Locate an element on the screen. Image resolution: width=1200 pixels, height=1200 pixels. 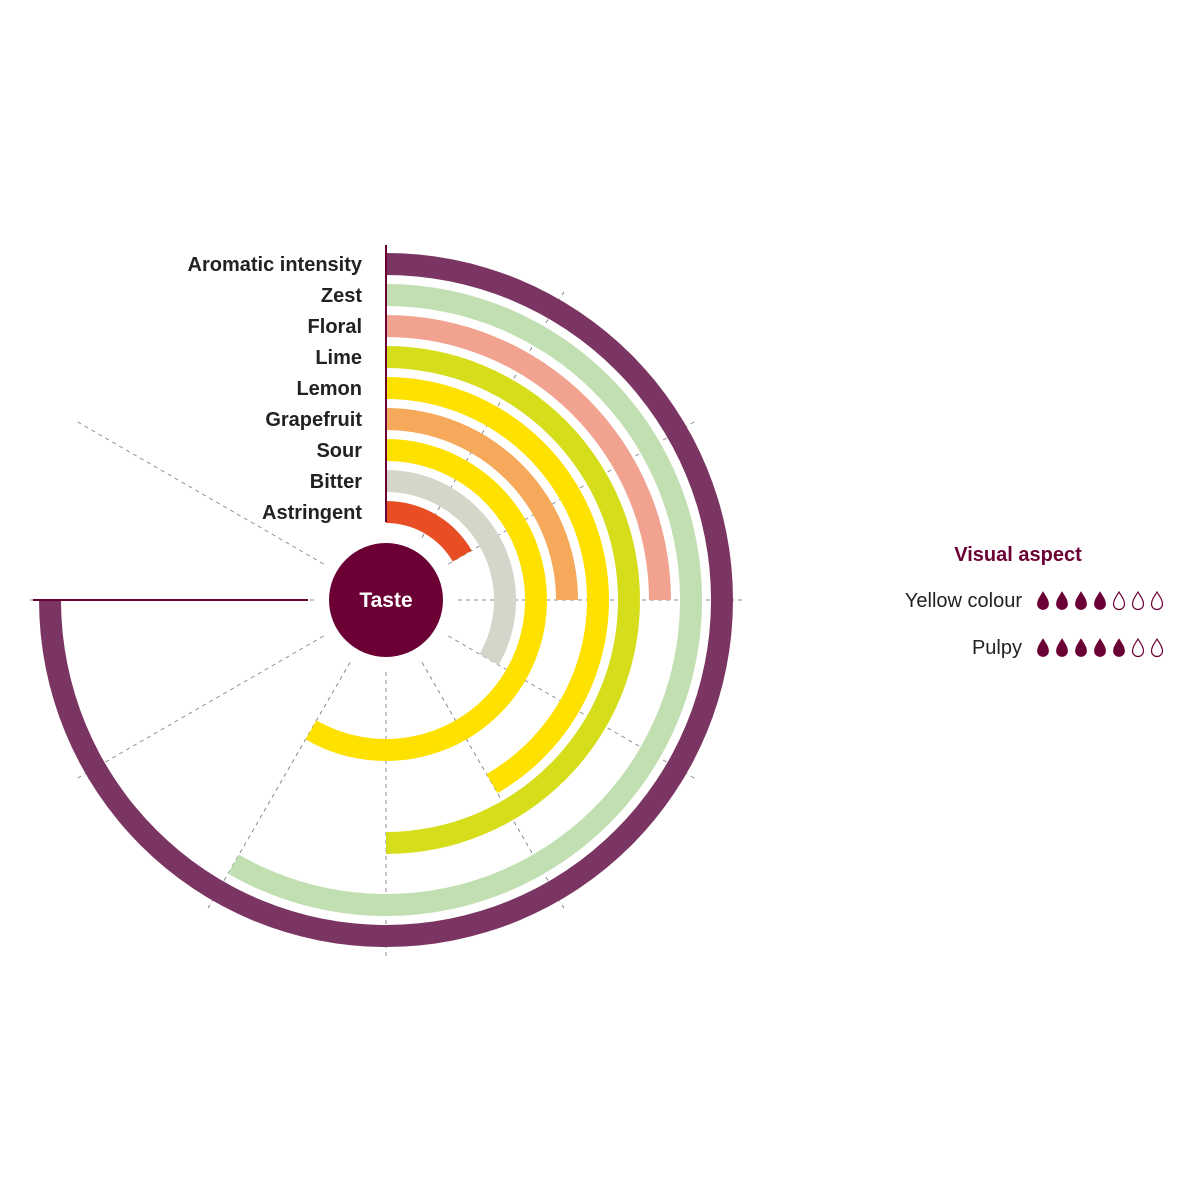
label-grapefruit: Grapefruit is located at coordinates (313, 420).